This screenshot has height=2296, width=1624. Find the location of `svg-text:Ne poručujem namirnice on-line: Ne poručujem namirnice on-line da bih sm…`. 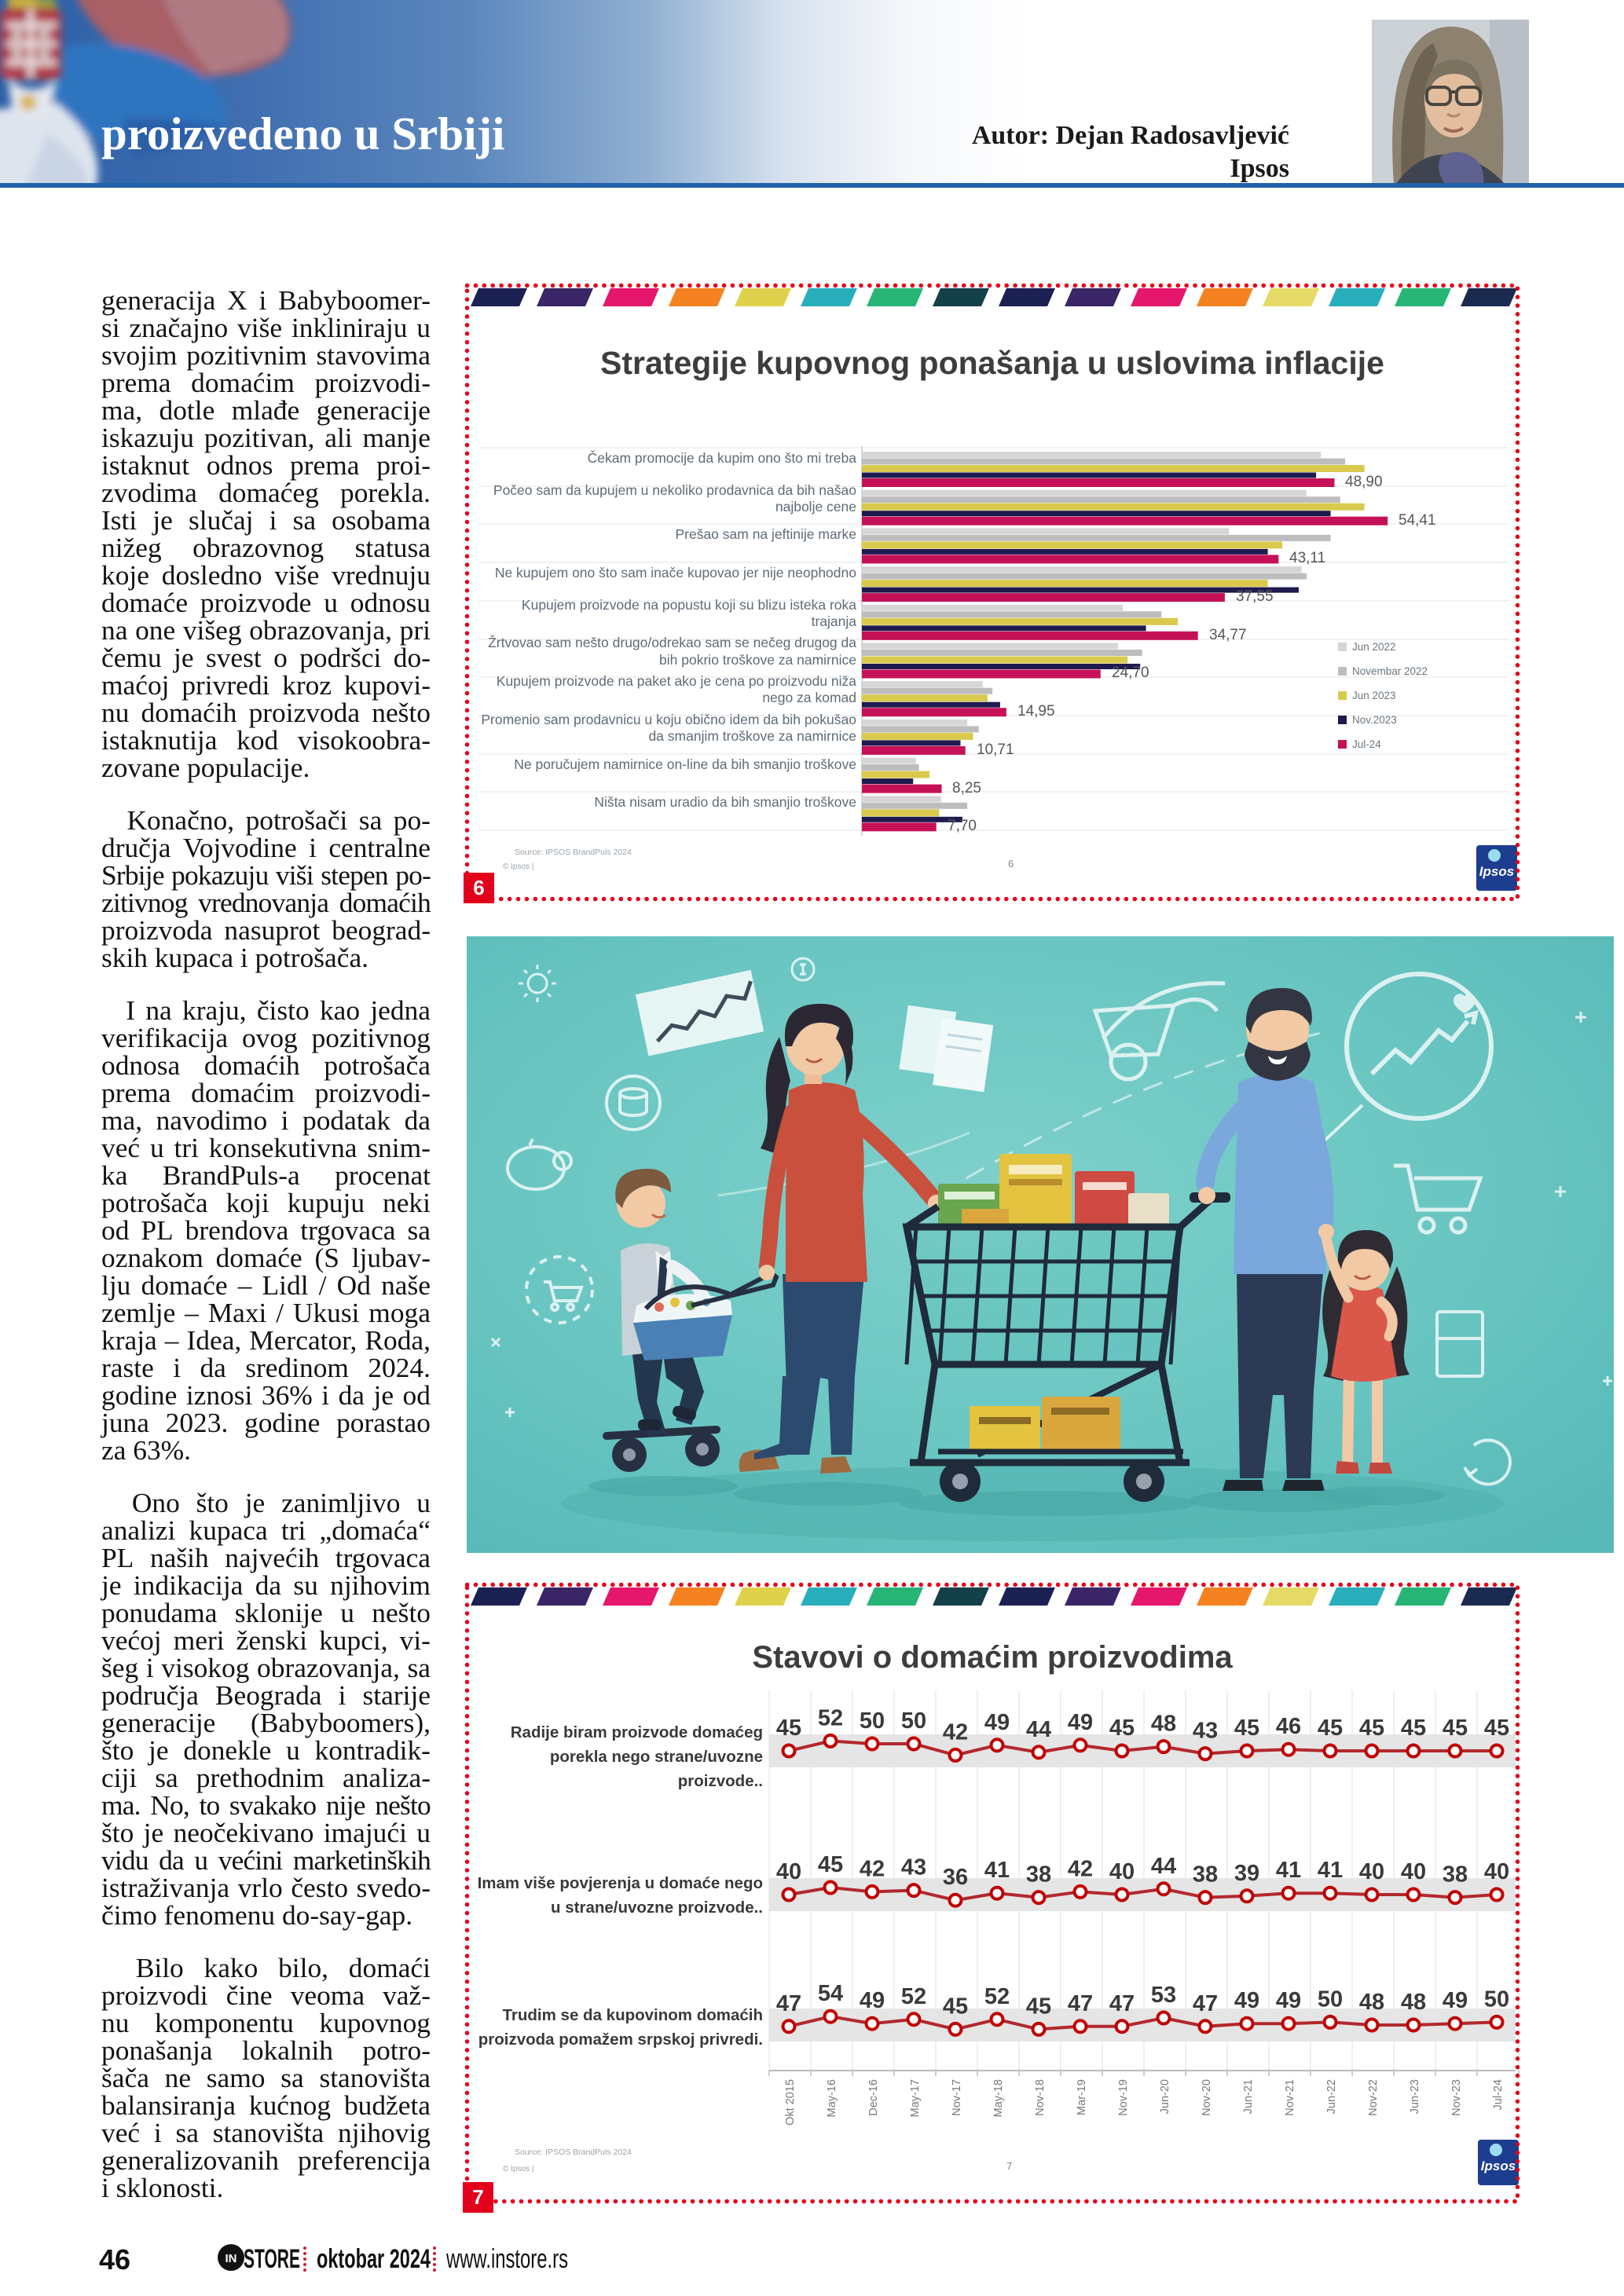

svg-text:Ne poručujem namirnice on-line: Ne poručujem namirnice on-line da bih sm… is located at coordinates (685, 764).